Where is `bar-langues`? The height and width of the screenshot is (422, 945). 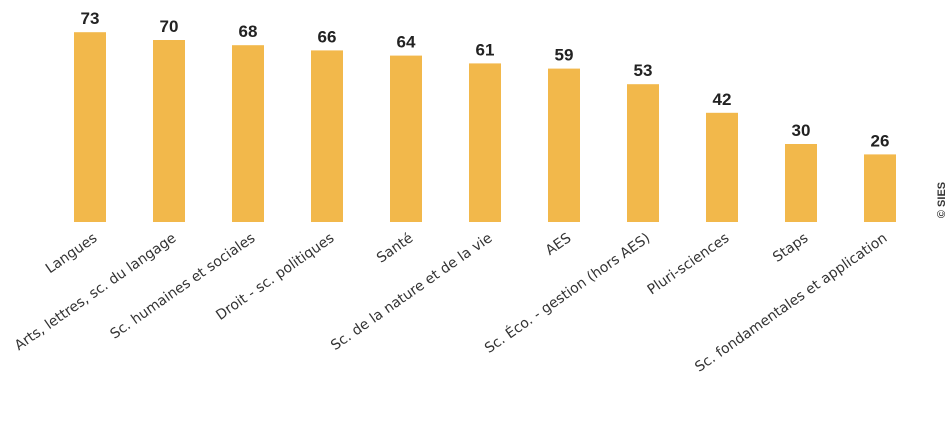
bar-langues is located at coordinates (90, 127).